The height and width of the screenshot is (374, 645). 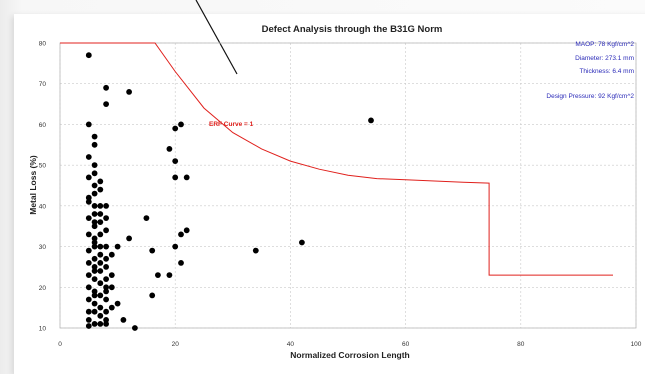 I want to click on maop-info: MAOP: 78 Kgf/cm^2, so click(x=604, y=44).